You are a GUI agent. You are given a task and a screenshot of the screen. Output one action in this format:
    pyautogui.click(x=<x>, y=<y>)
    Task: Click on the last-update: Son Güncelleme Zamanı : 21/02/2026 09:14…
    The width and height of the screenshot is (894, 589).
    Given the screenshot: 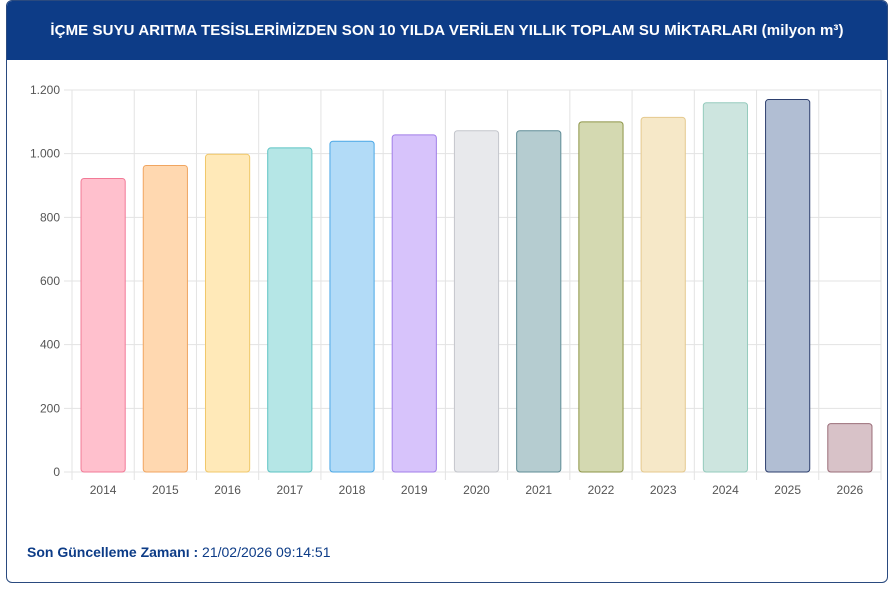 What is the action you would take?
    pyautogui.click(x=179, y=552)
    